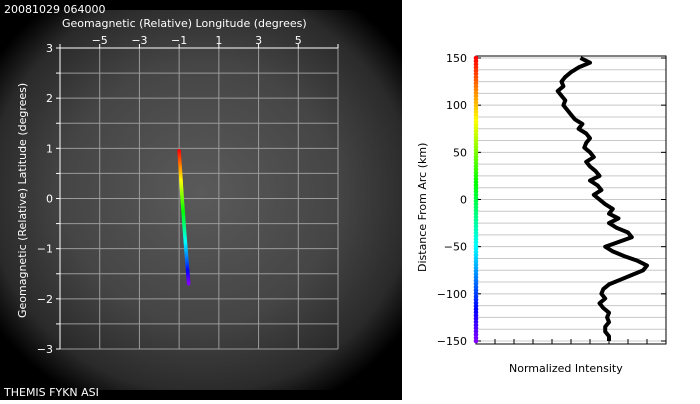 This screenshot has width=700, height=404. What do you see at coordinates (54, 9) in the screenshot?
I see `timestamp: 20081029 064000` at bounding box center [54, 9].